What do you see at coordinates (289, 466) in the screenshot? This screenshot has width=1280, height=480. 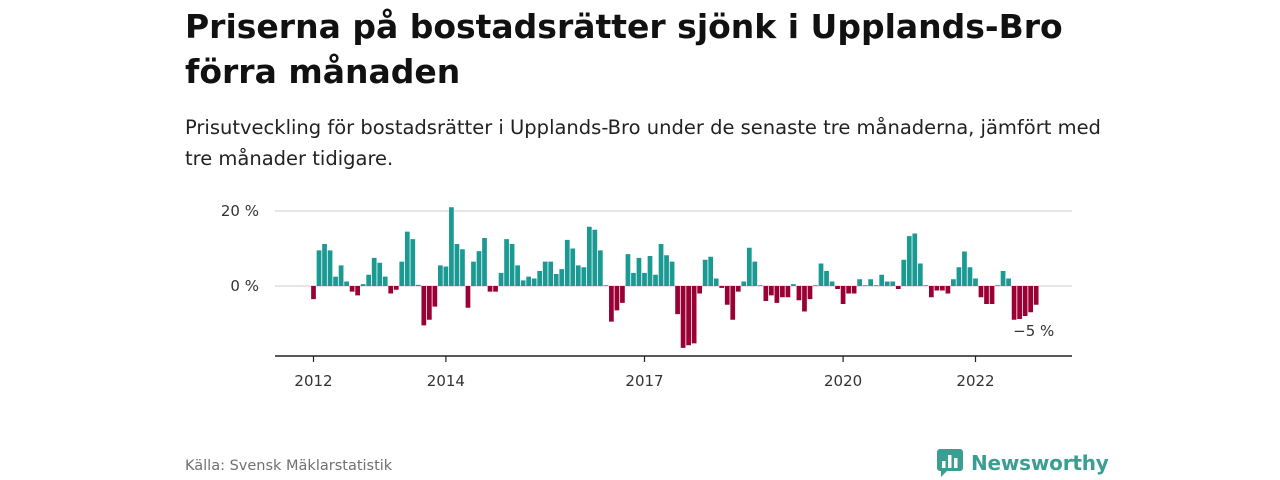 I see `source-note: Källa: Svensk Mäklarstatistik` at bounding box center [289, 466].